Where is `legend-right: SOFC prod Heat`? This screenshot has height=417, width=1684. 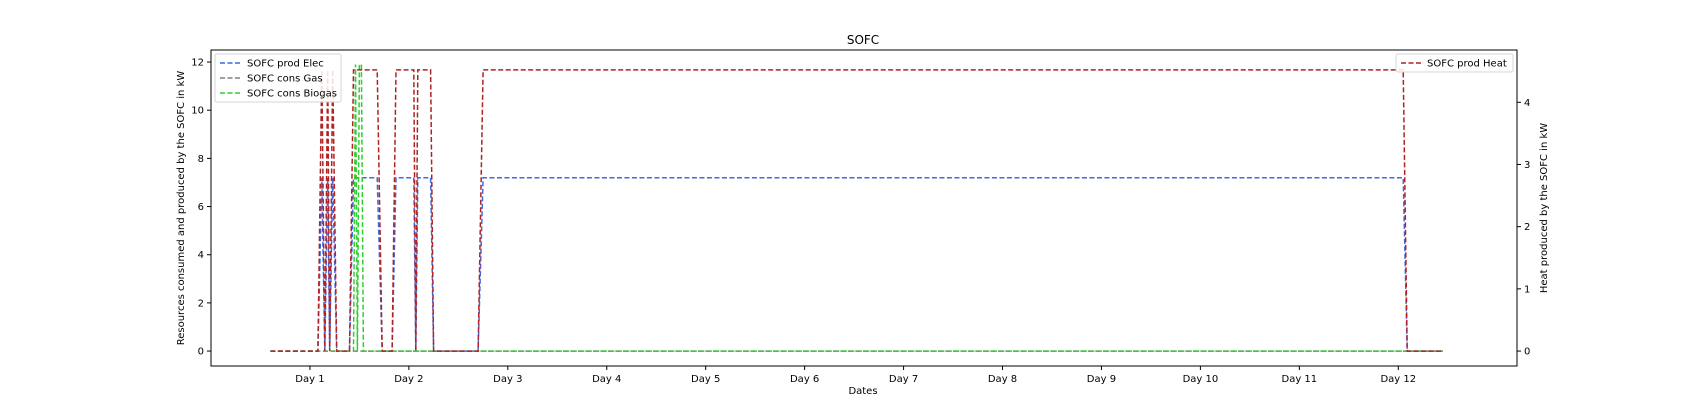
legend-right: SOFC prod Heat is located at coordinates (1454, 63).